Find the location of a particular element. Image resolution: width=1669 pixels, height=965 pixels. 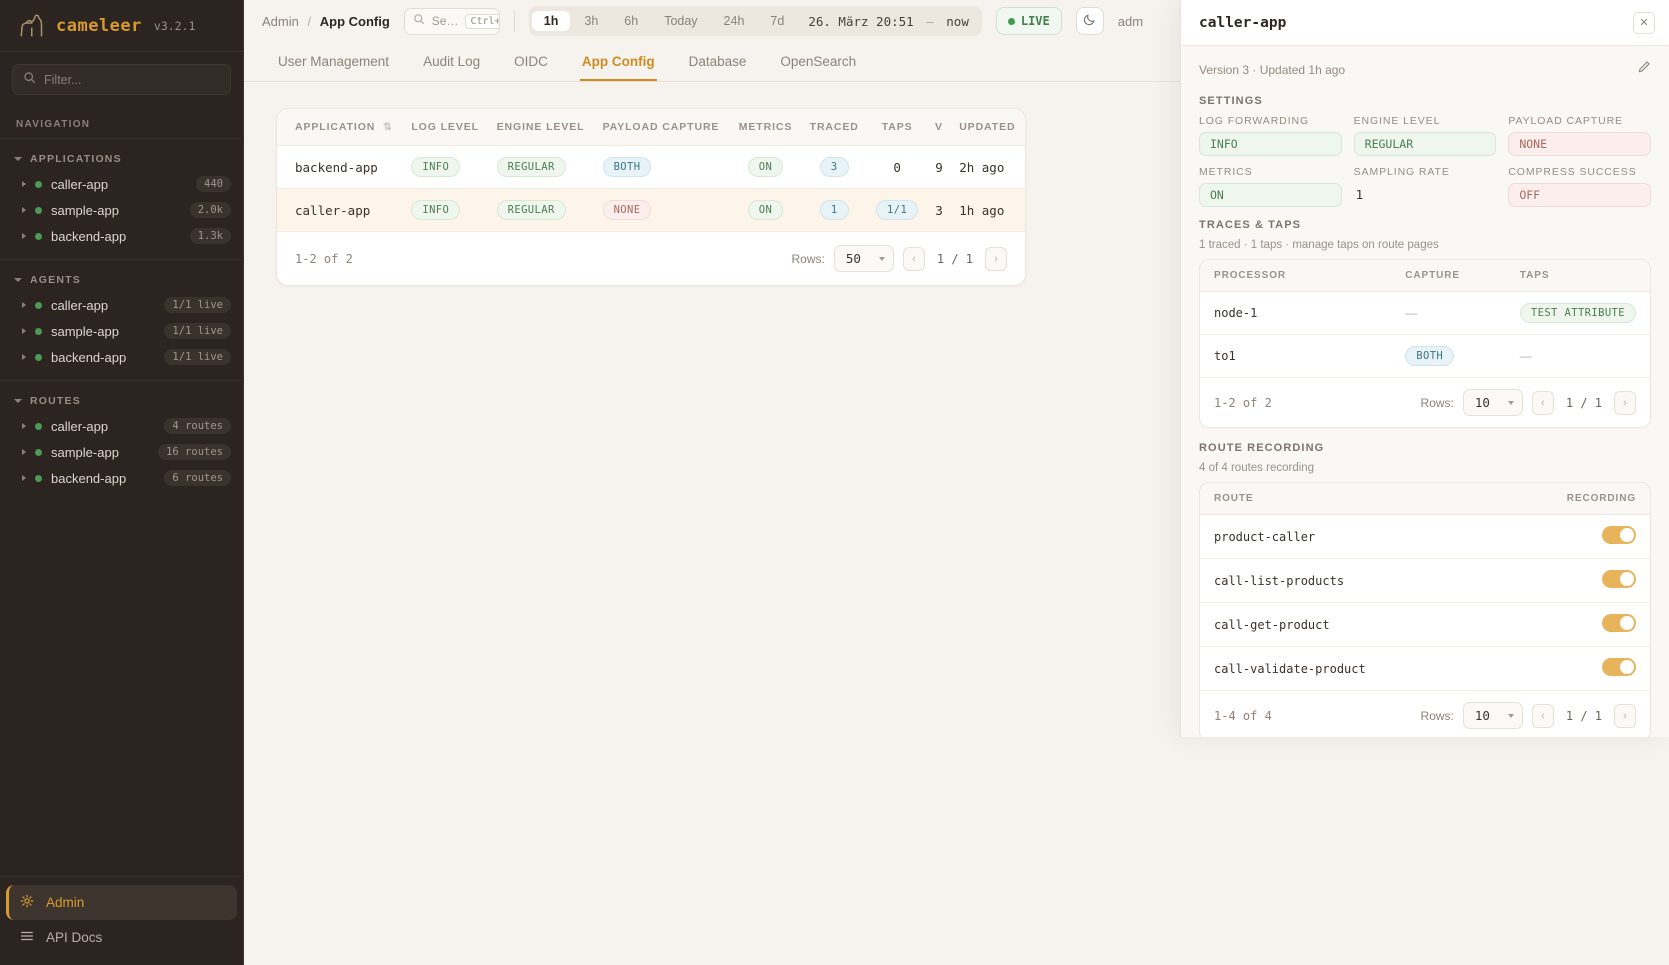

tab-app-config: App Config is located at coordinates (618, 61).